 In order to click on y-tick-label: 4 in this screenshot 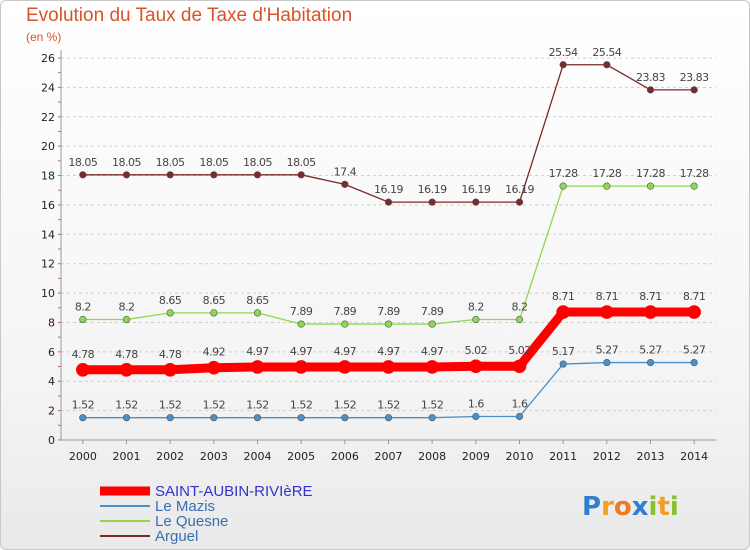, I will do `click(51, 381)`.